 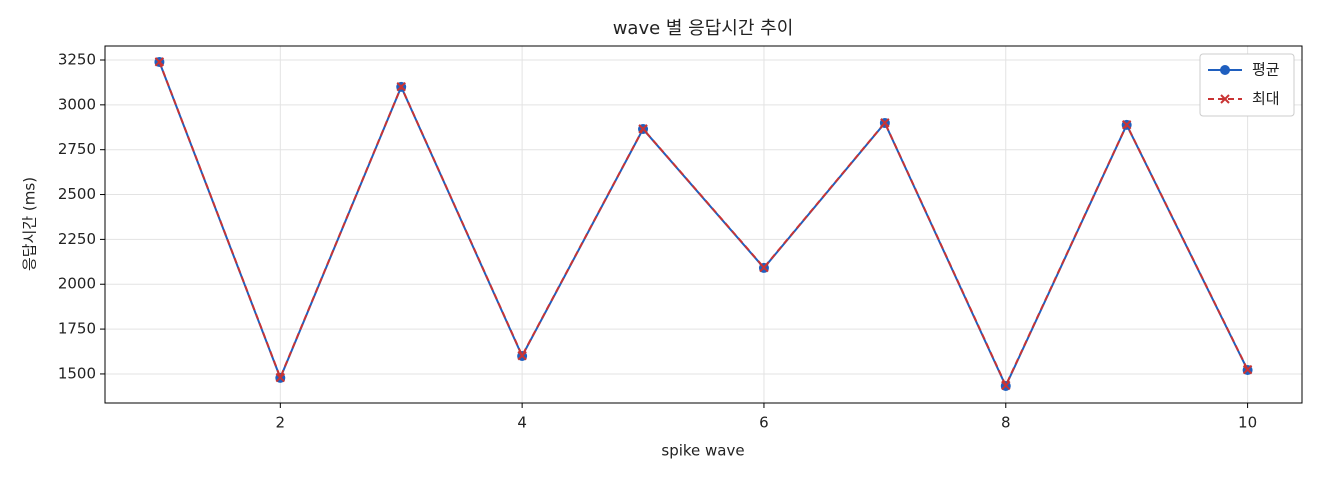 I want to click on y-axis-label: 응답시간 (ms), so click(x=30, y=224).